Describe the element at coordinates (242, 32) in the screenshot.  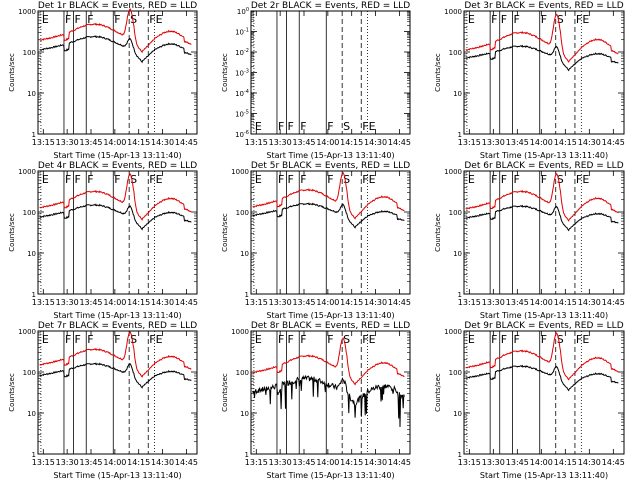
I see `y-tick-label: 10⁻¹` at that location.